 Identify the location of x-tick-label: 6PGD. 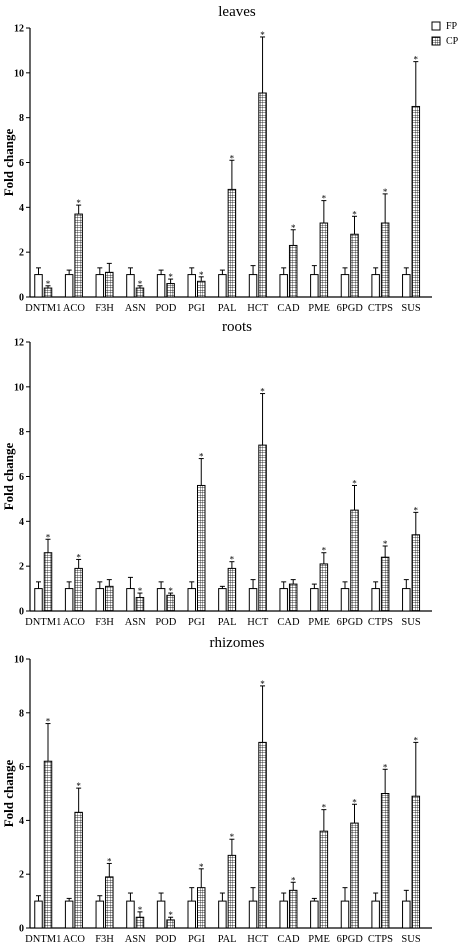
(350, 939).